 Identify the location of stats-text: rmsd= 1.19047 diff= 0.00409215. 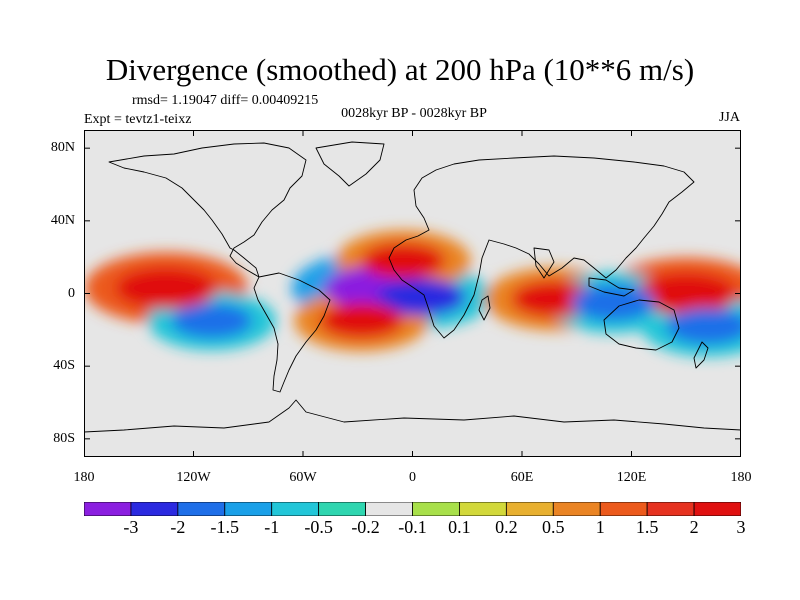
(225, 100).